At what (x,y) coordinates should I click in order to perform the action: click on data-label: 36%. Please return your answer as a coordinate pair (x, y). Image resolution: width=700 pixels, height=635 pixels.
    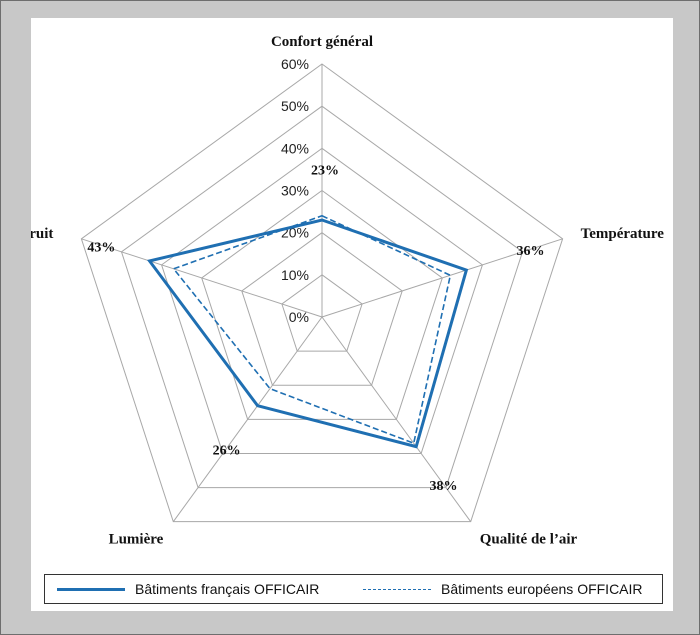
    Looking at the image, I should click on (531, 251).